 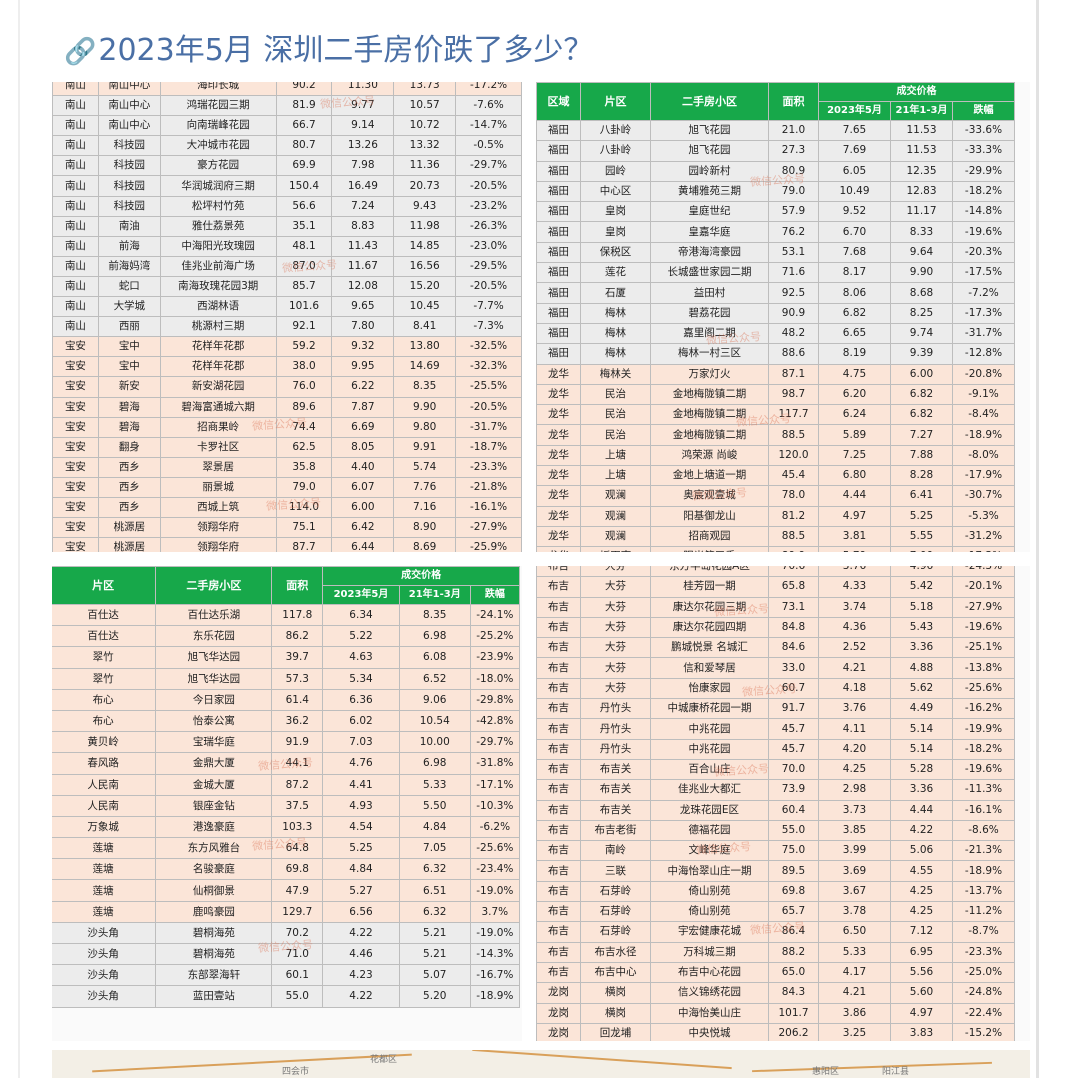 What do you see at coordinates (983, 1031) in the screenshot?
I see `table-cell: -15.2%` at bounding box center [983, 1031].